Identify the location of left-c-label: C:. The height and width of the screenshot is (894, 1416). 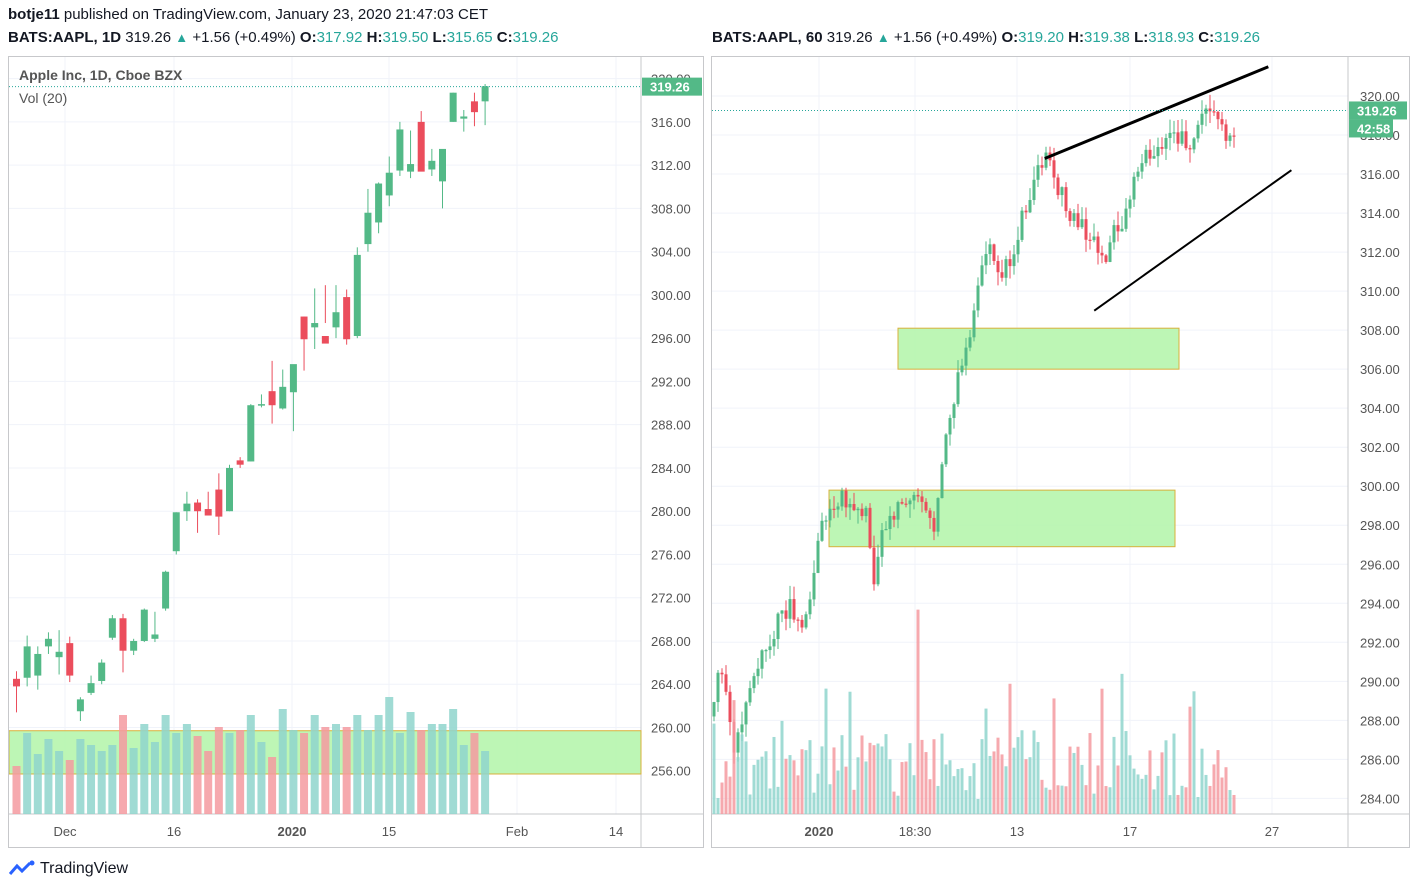
(504, 37).